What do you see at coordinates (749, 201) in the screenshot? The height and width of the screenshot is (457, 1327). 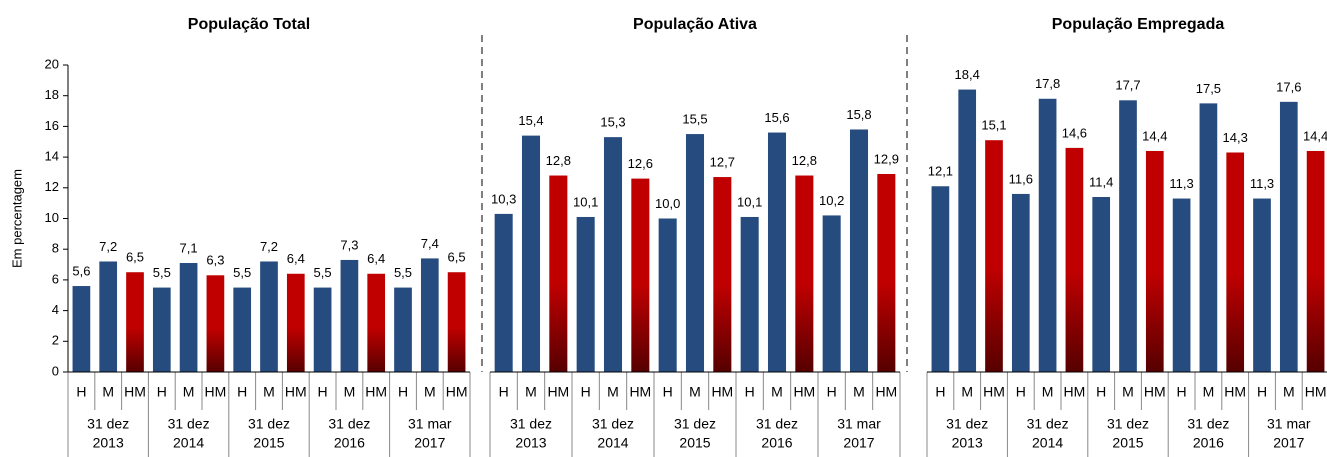 I see `value-label: 10,1` at bounding box center [749, 201].